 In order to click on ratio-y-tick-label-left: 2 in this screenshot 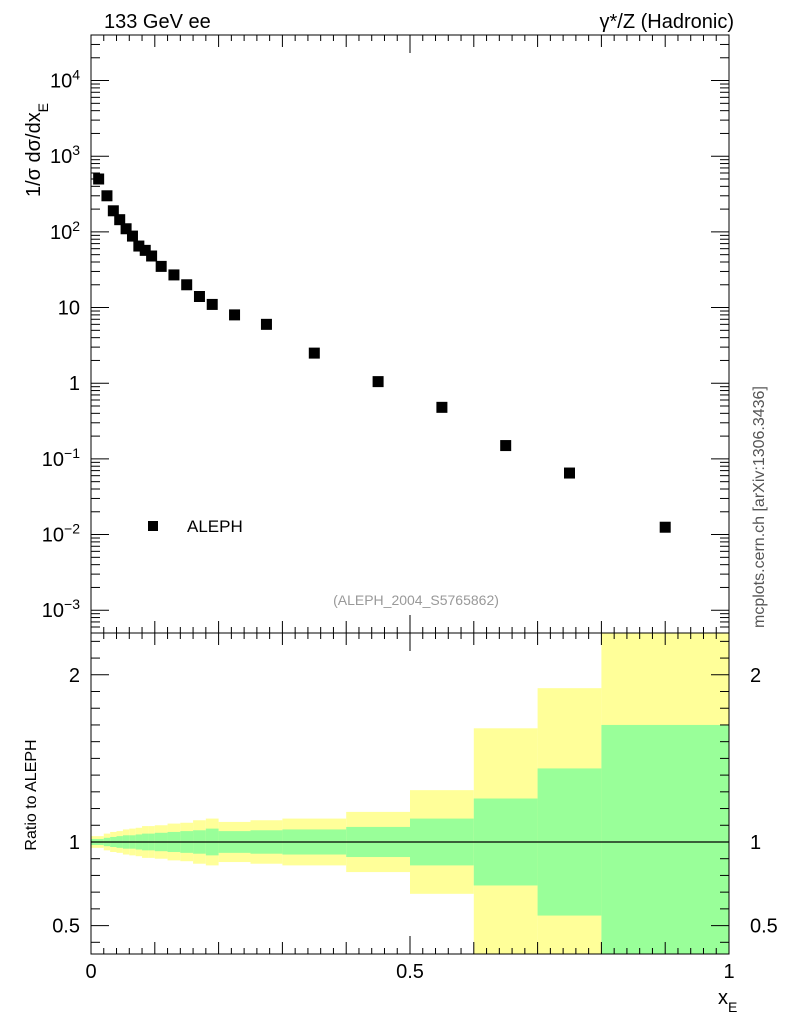, I will do `click(74, 676)`.